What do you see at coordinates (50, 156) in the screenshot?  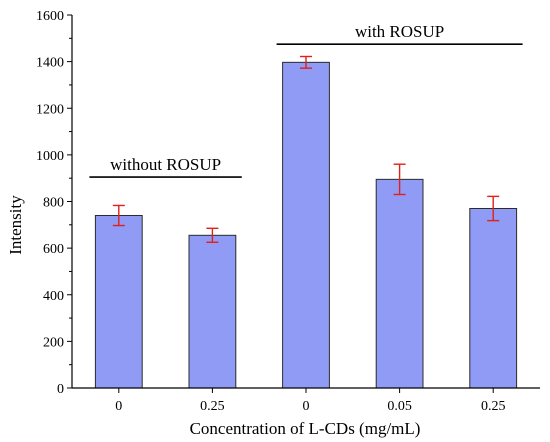 I see `y-tick-label: 1000` at bounding box center [50, 156].